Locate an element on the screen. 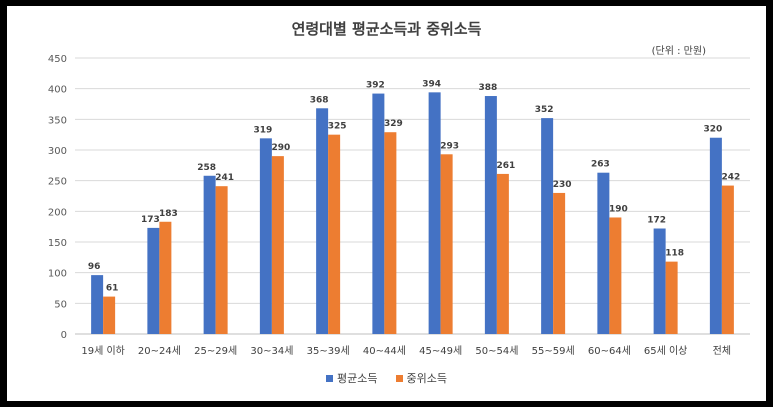  data-label: 368 is located at coordinates (319, 100).